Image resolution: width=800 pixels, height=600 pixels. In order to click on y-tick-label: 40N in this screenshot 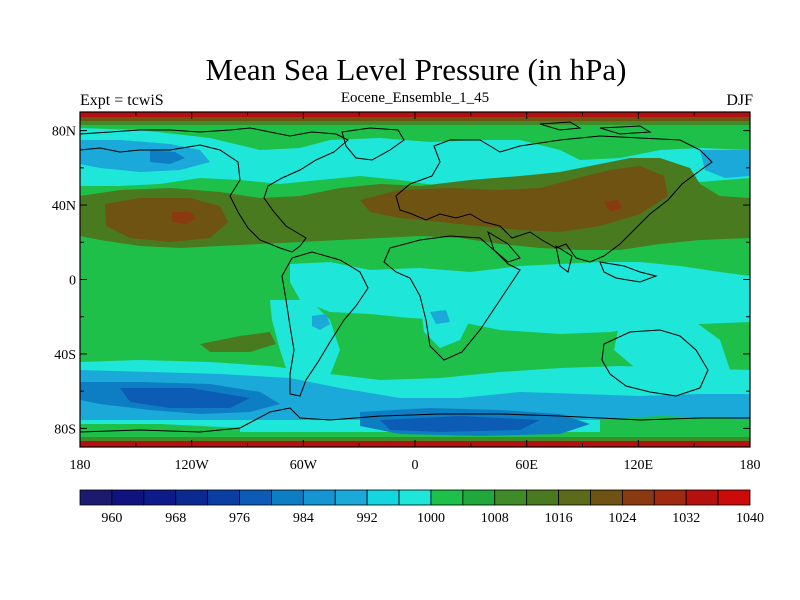, I will do `click(64, 206)`.